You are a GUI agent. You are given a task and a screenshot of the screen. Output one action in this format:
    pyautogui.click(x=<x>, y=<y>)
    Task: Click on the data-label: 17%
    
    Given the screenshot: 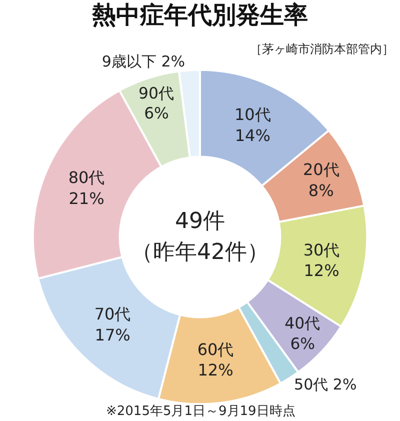 What is the action you would take?
    pyautogui.click(x=112, y=334)
    